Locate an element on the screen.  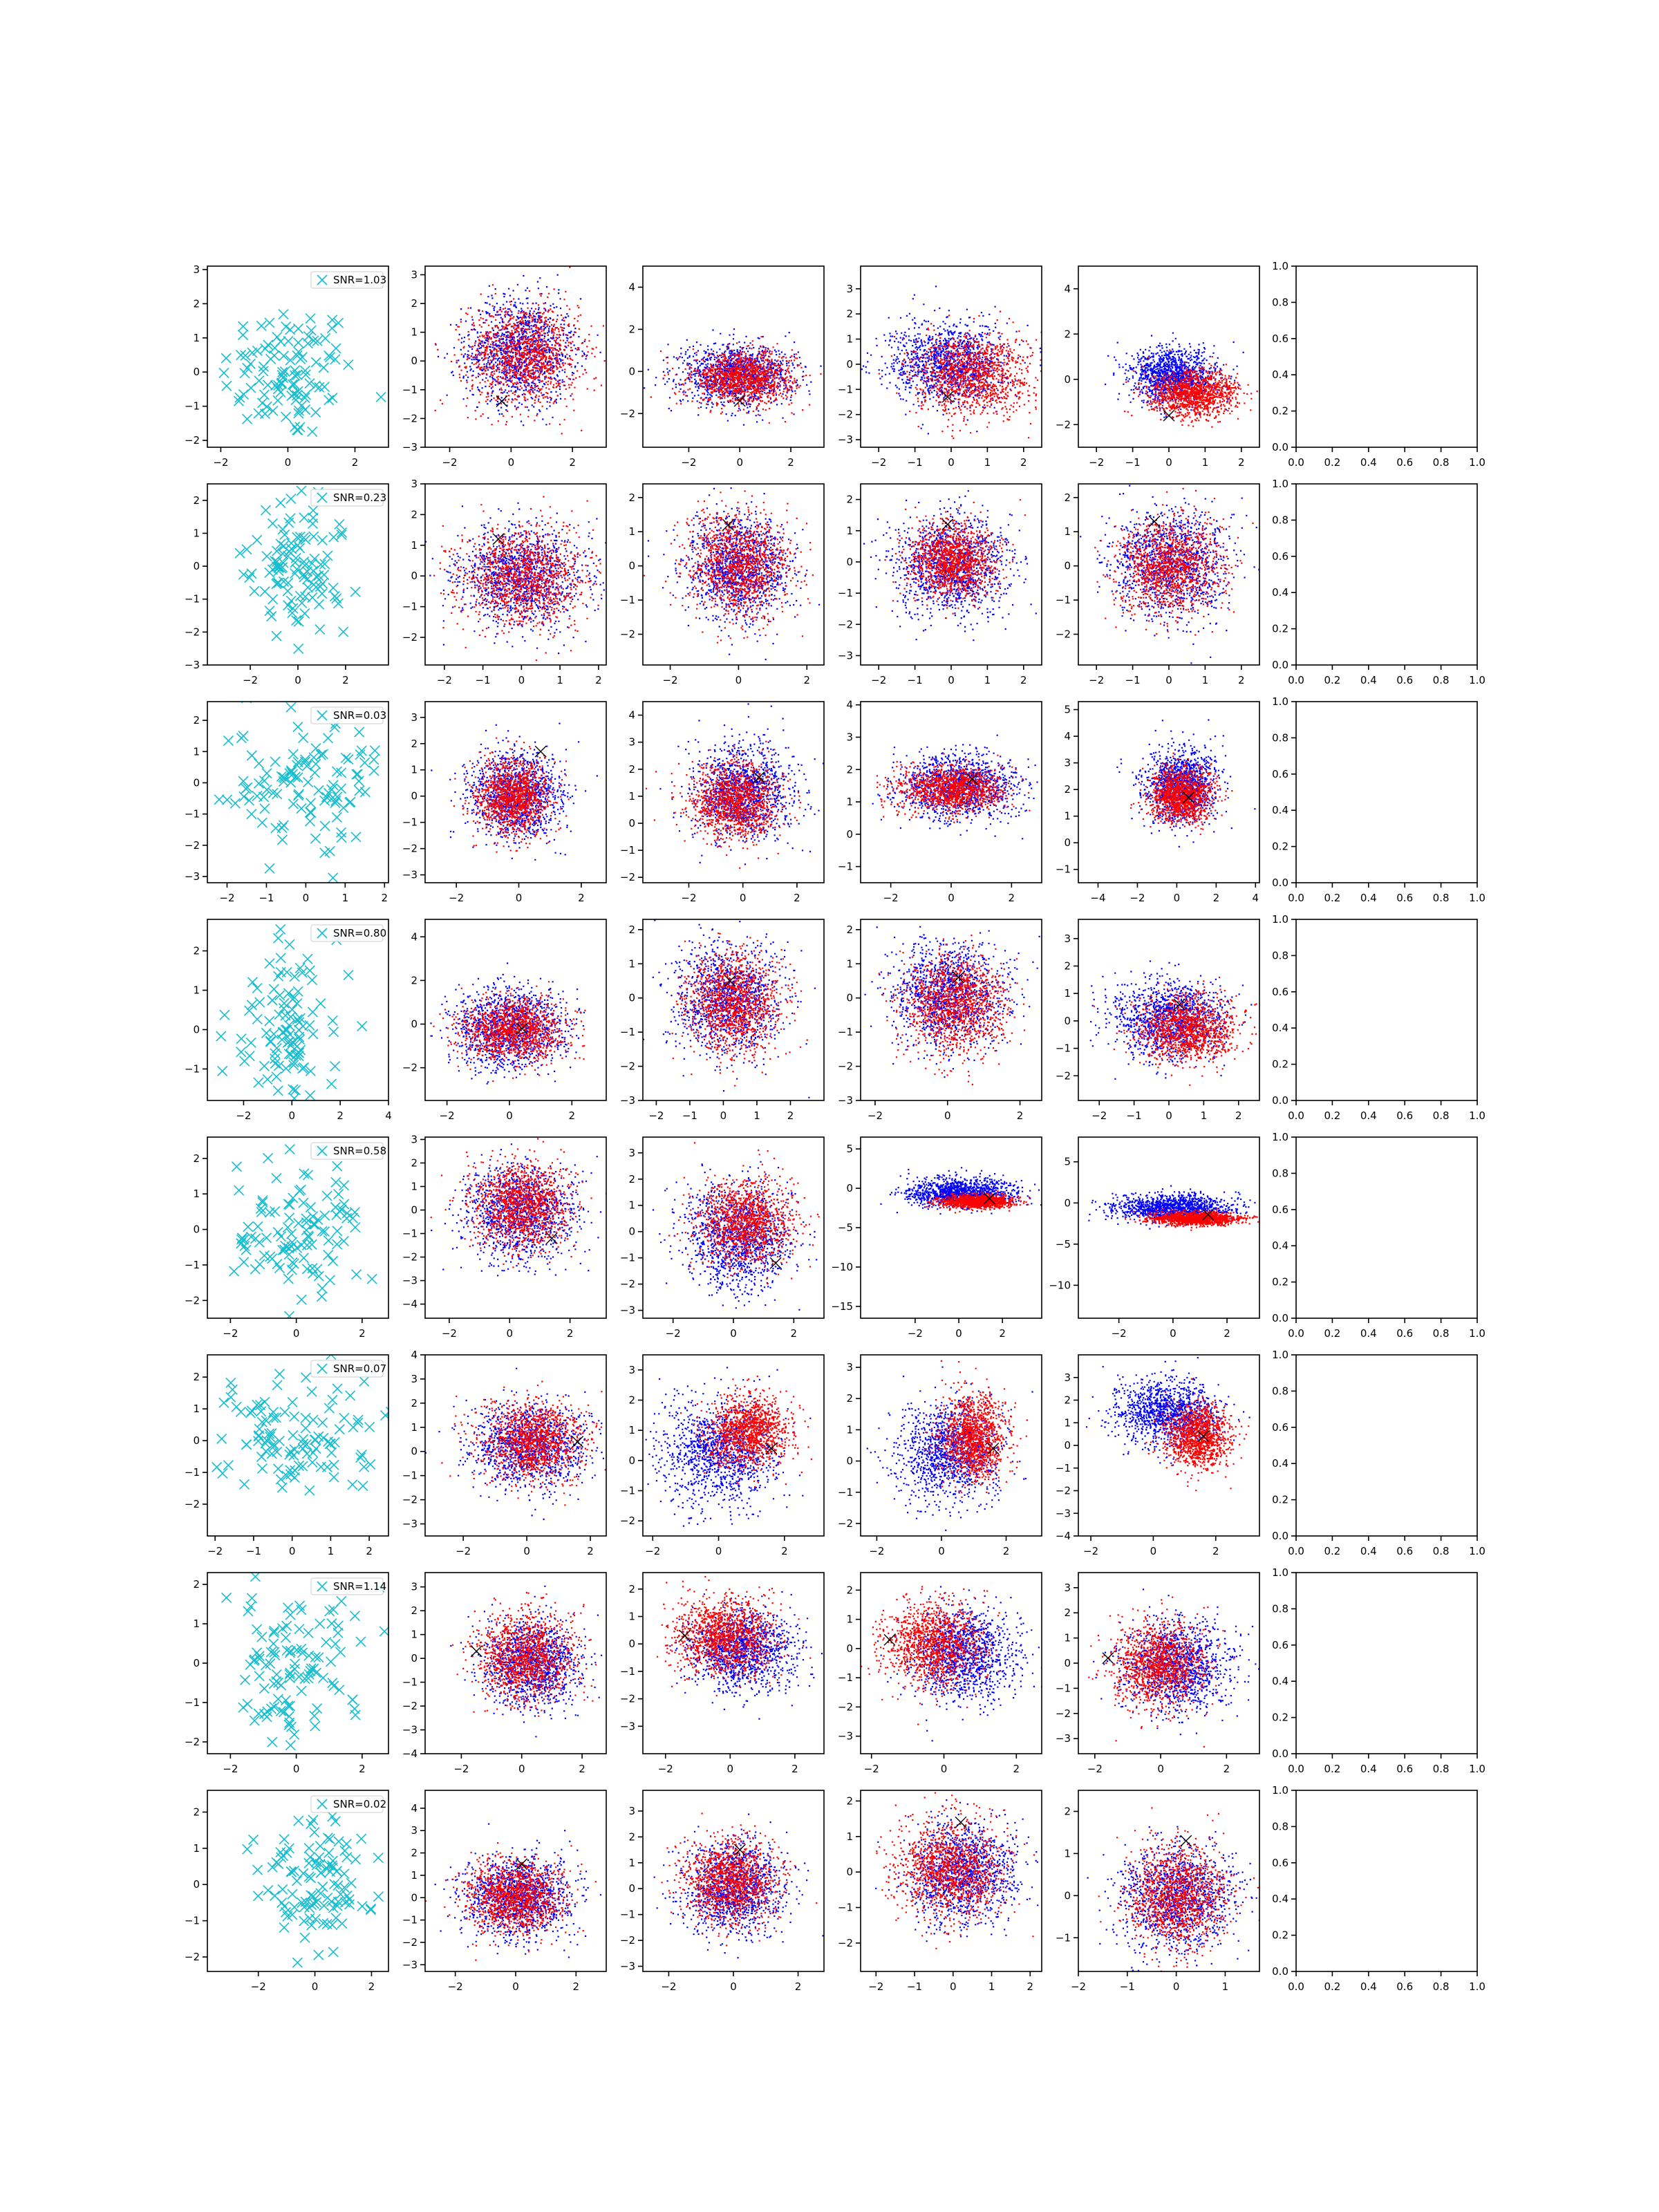
y-tick-label: 5 is located at coordinates (1067, 1162).